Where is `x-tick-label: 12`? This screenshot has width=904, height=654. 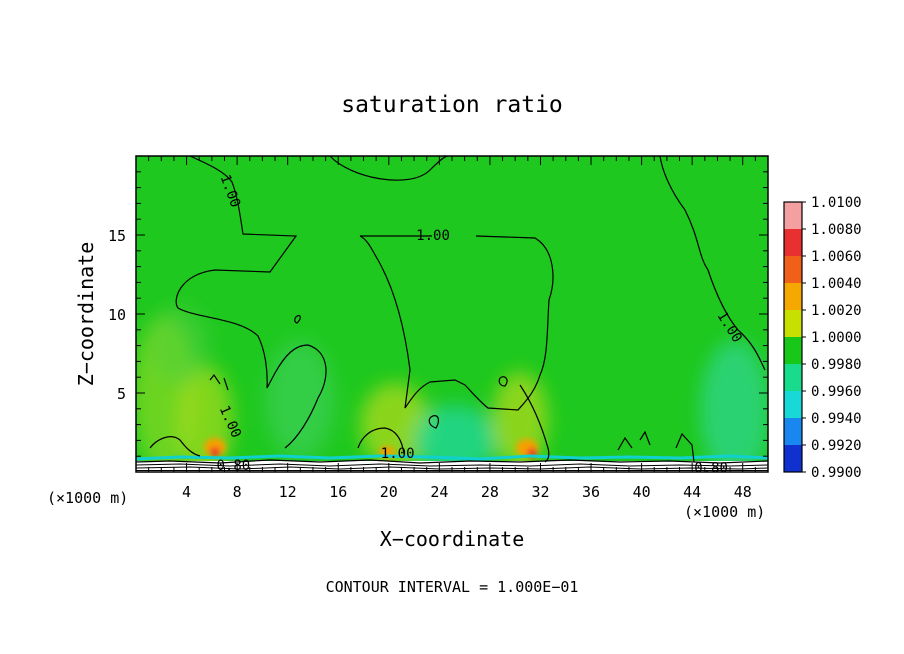
x-tick-label: 12 is located at coordinates (288, 492).